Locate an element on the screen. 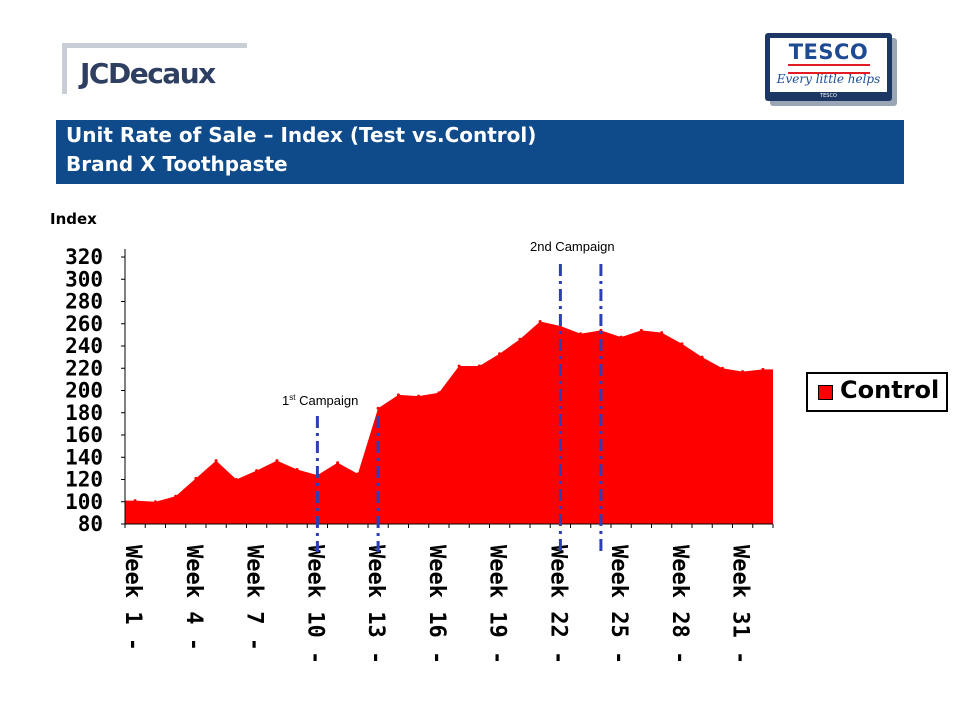 The image size is (960, 720). tesco-logo-frame: TESCO Every little helps TESCO is located at coordinates (828, 67).